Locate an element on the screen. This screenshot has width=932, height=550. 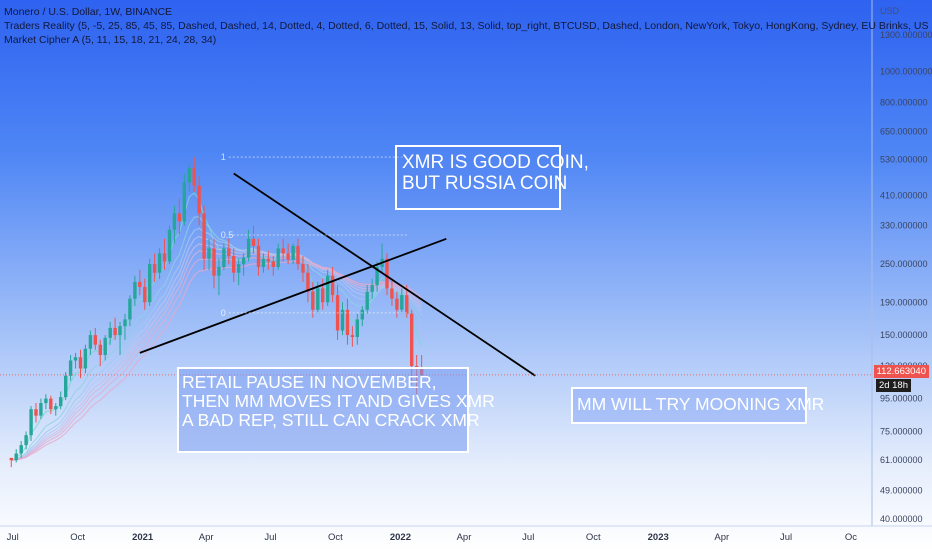
fib-level-label: 1 is located at coordinates (223, 157).